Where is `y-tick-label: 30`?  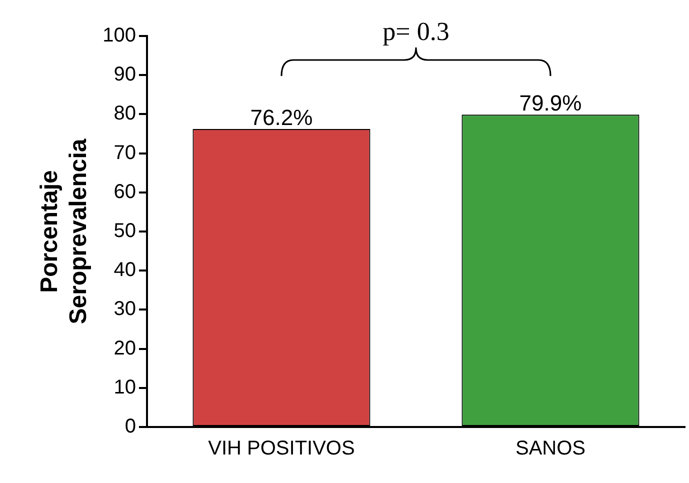 y-tick-label: 30 is located at coordinates (125, 309).